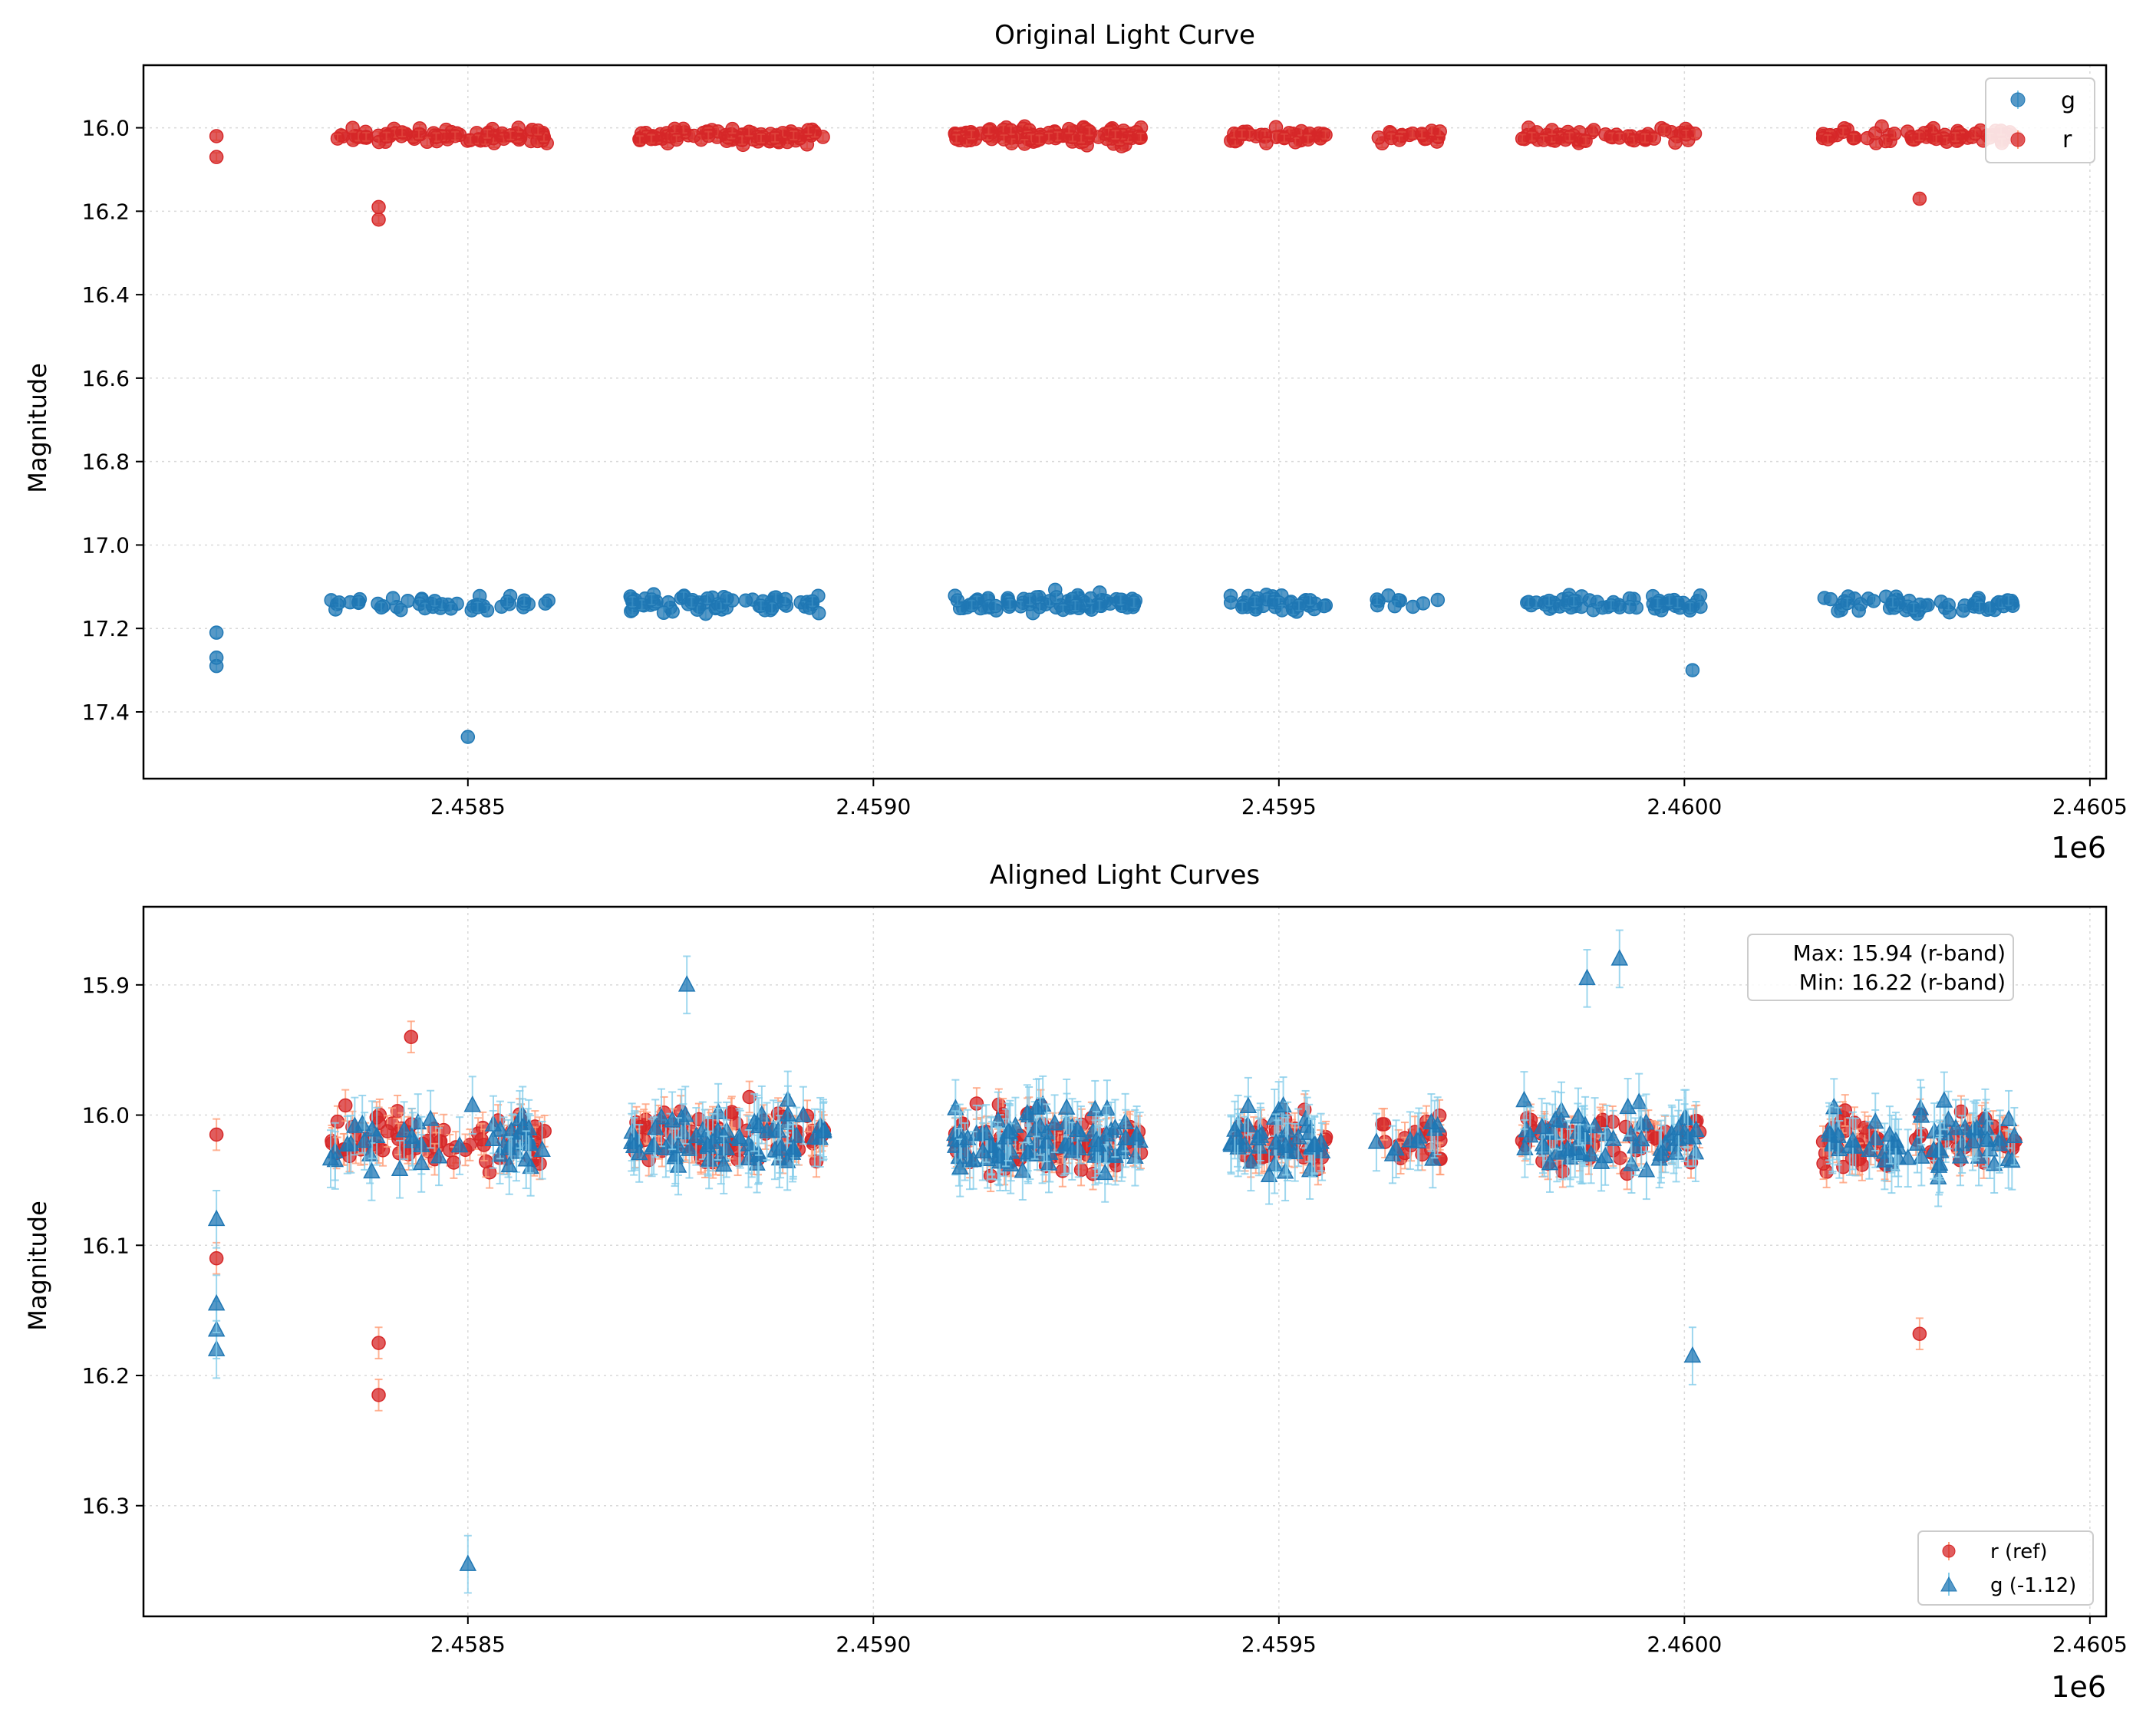 This screenshot has height=1723, width=2156. What do you see at coordinates (1114, 663) in the screenshot?
I see `series-g` at bounding box center [1114, 663].